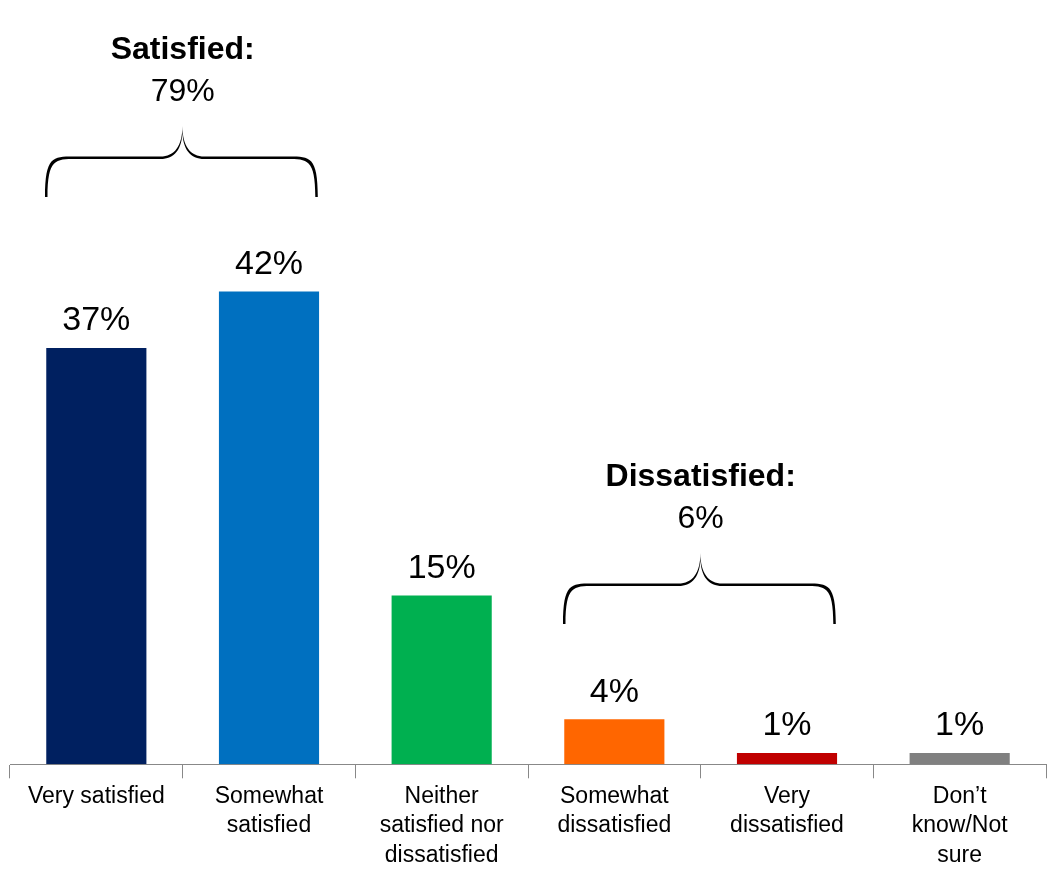  What do you see at coordinates (269, 261) in the screenshot?
I see `data-label: 42%` at bounding box center [269, 261].